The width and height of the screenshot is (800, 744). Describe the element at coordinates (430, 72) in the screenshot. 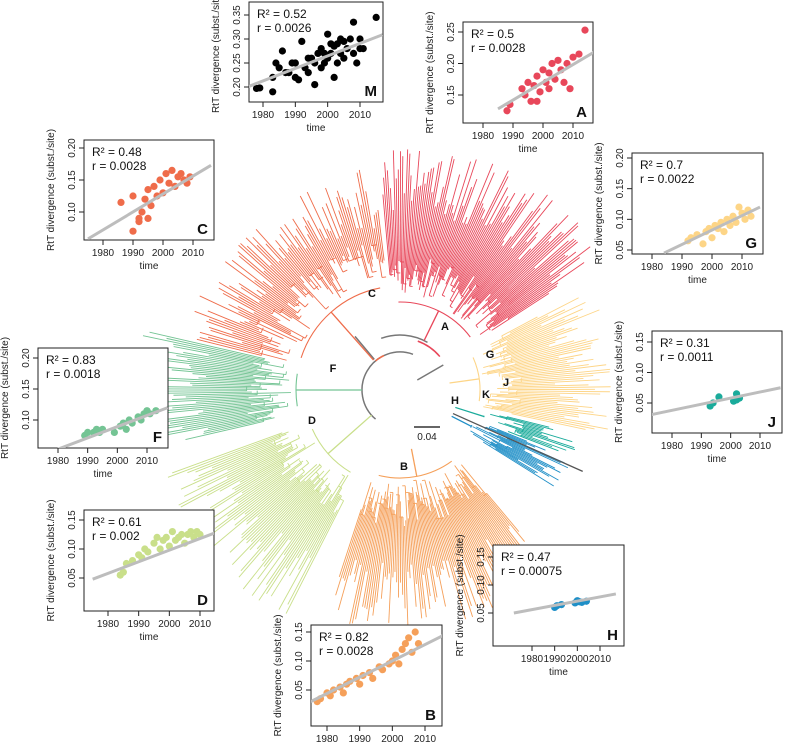

I see `y-axis-label: RtT divergence (subst./site)` at that location.